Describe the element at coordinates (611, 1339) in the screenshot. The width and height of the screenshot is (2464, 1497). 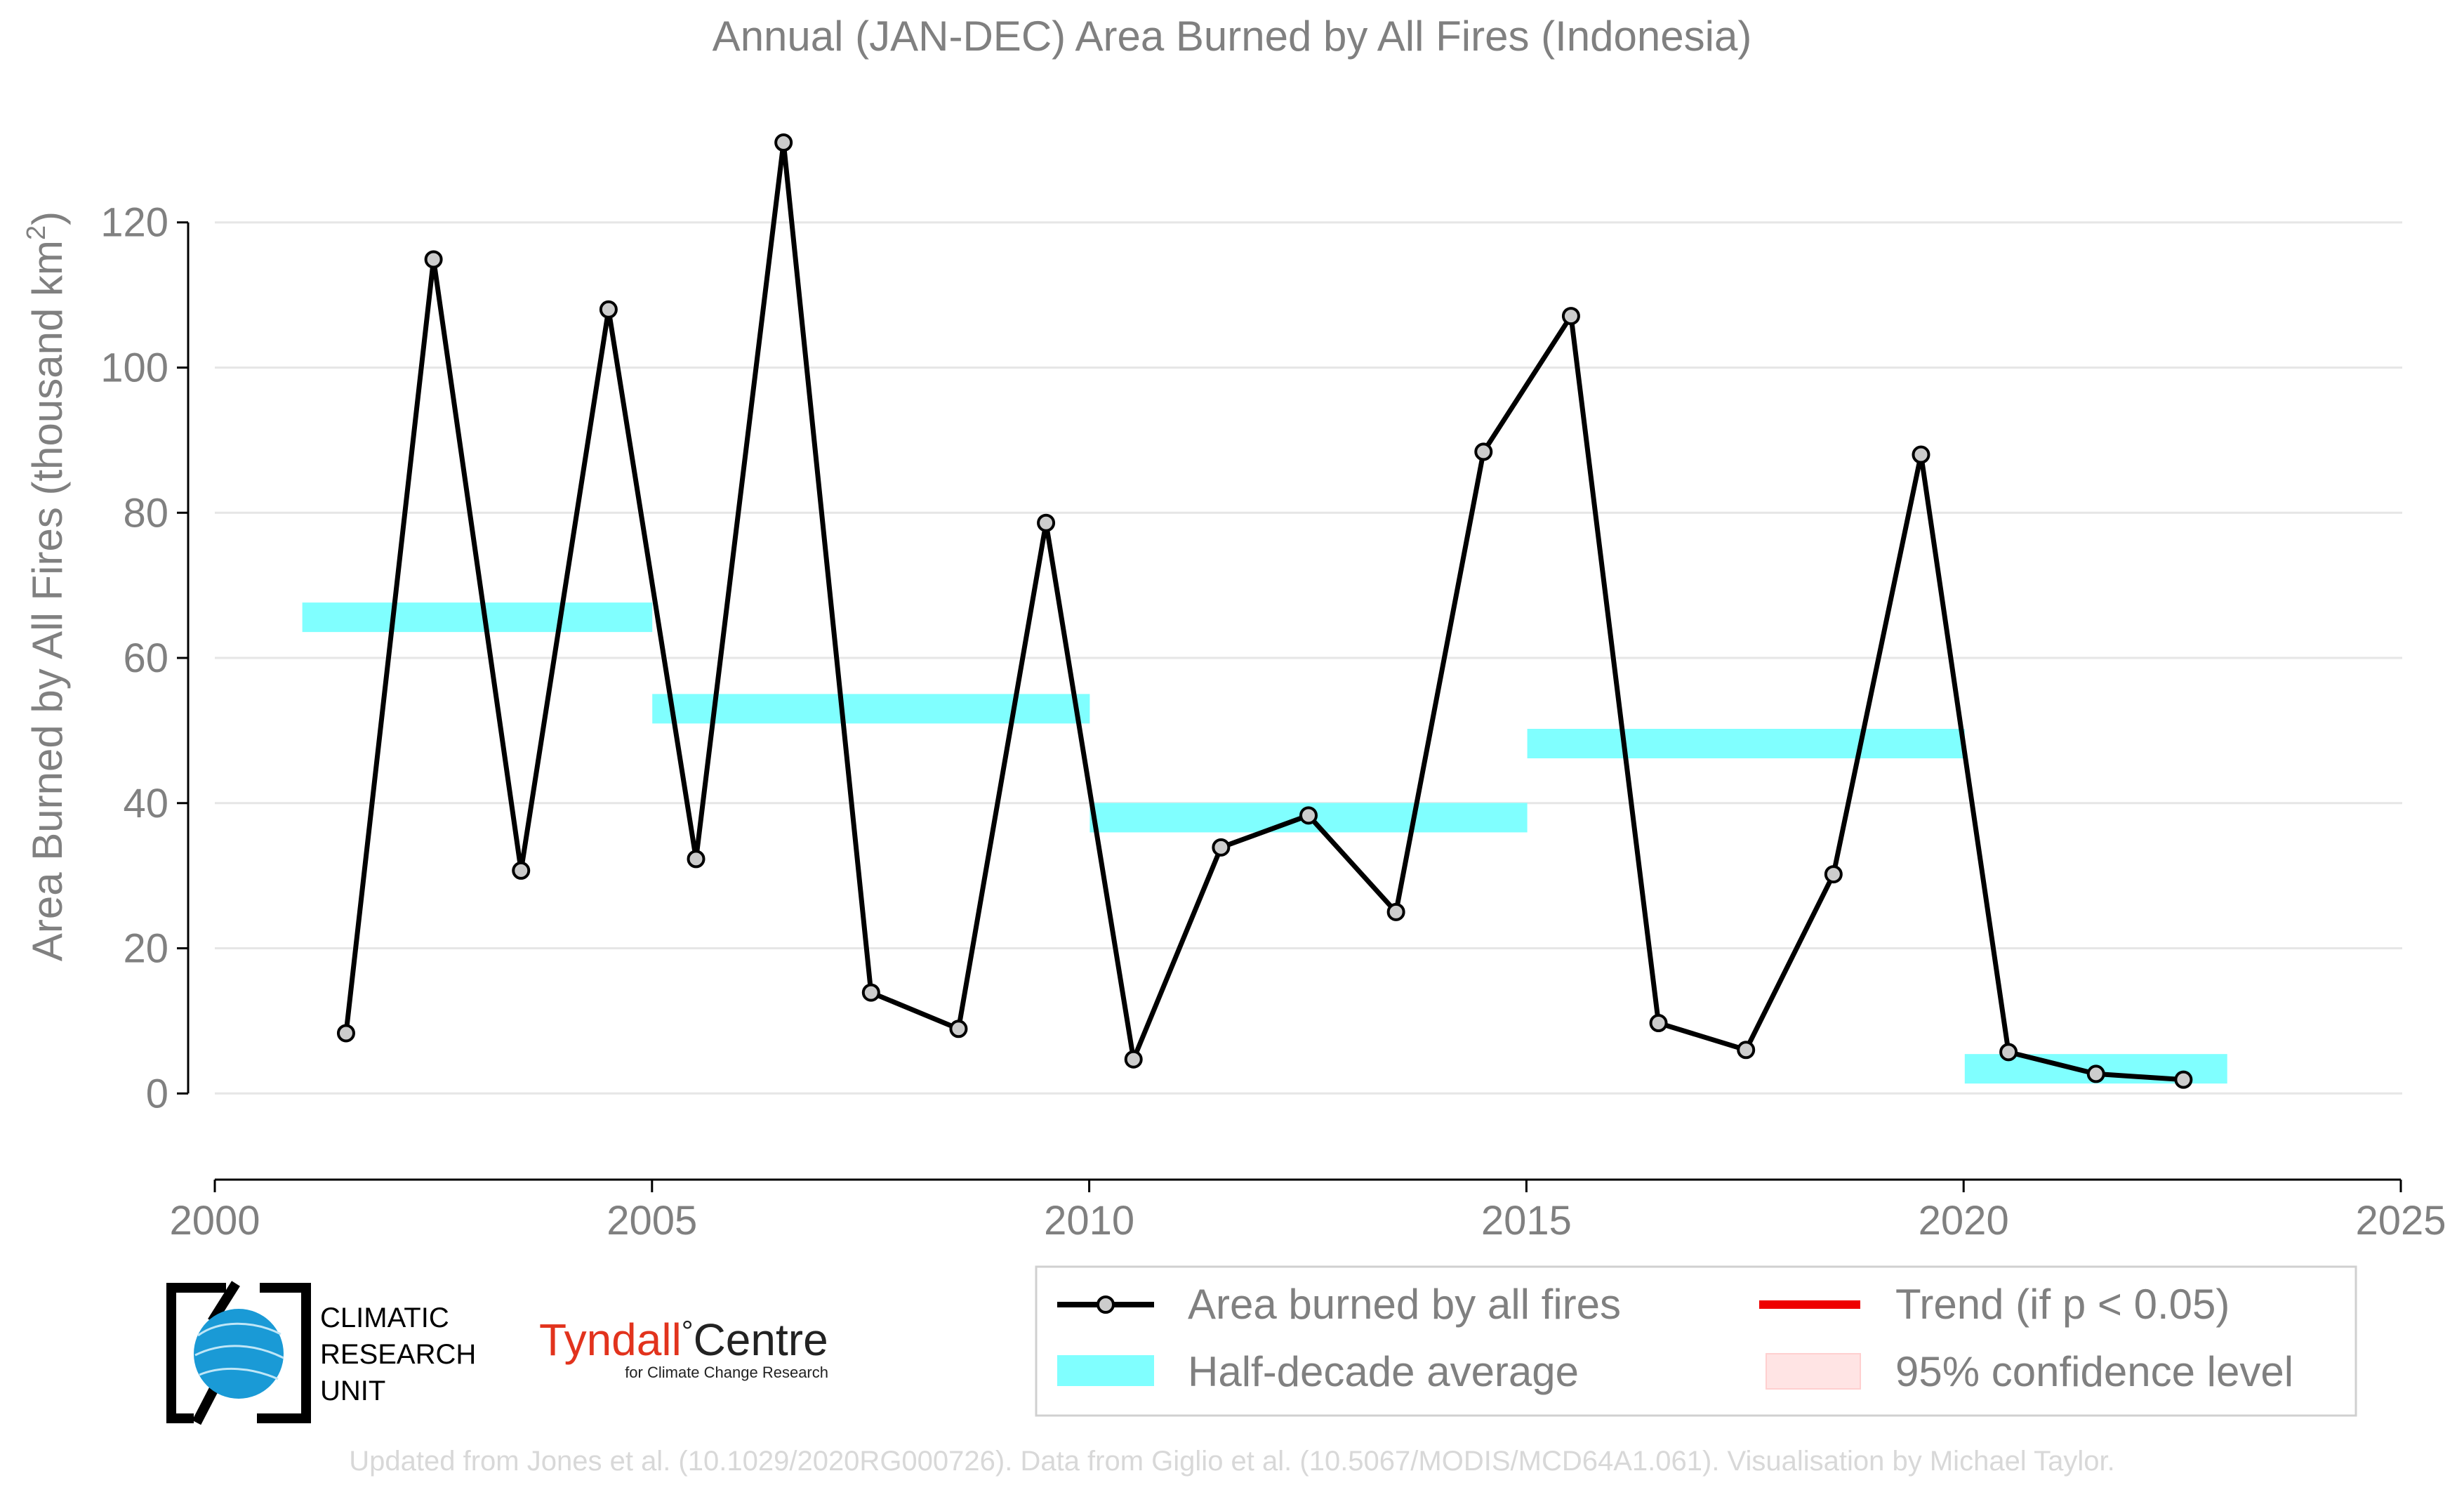
I see `tyndall-logo-name: Tyndall` at that location.